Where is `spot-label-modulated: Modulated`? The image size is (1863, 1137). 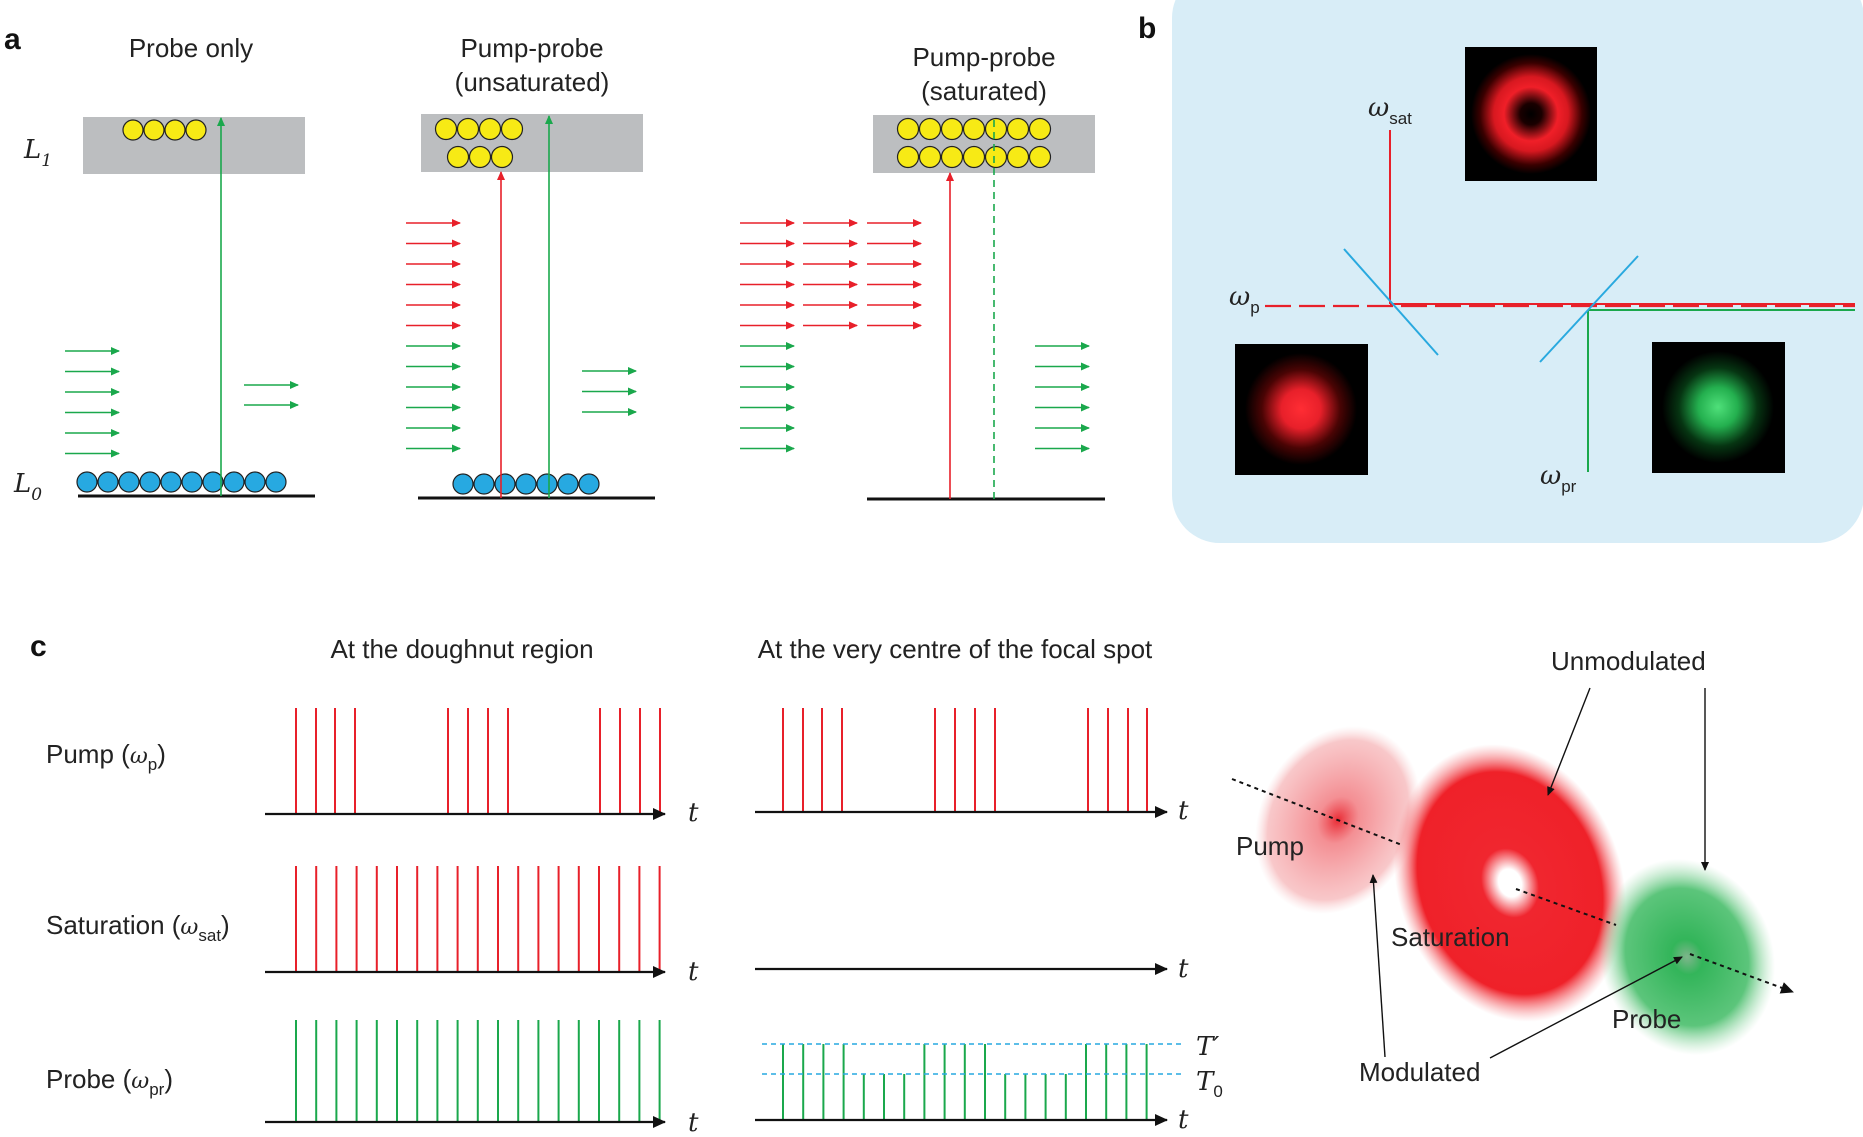 spot-label-modulated: Modulated is located at coordinates (1419, 1072).